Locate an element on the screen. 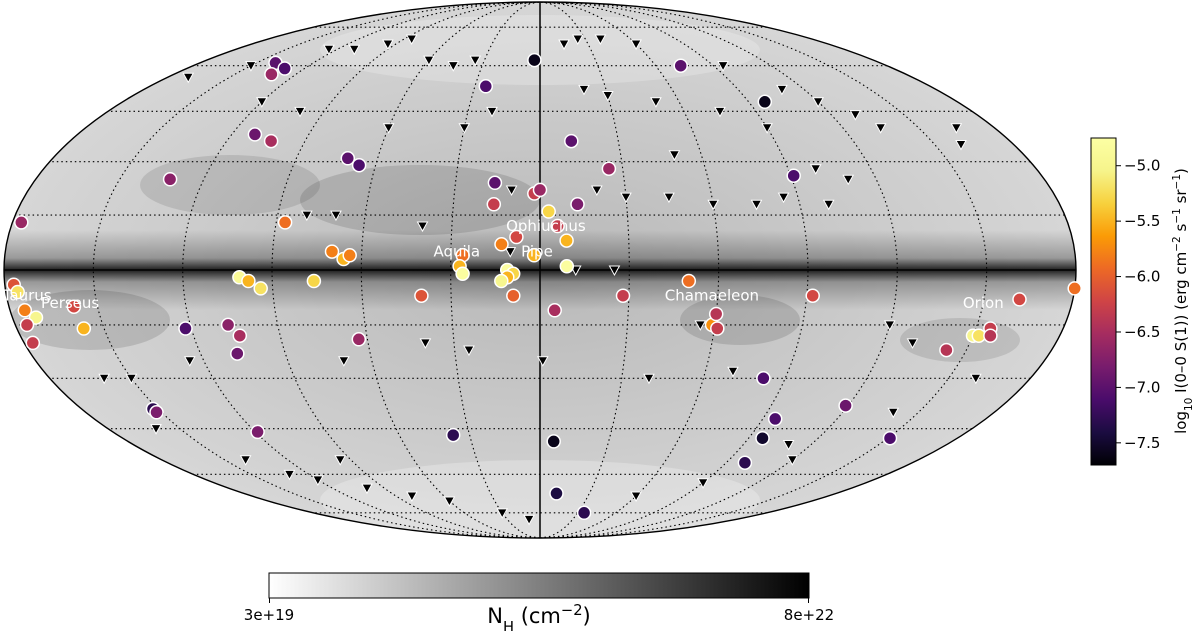 The height and width of the screenshot is (631, 1200). region-label: Perseus is located at coordinates (70, 303).